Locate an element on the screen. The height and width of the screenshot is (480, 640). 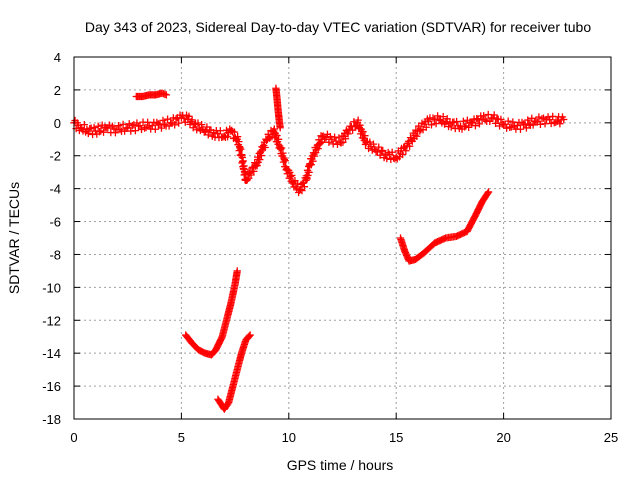
y-tick-label: -10 is located at coordinates (51, 287).